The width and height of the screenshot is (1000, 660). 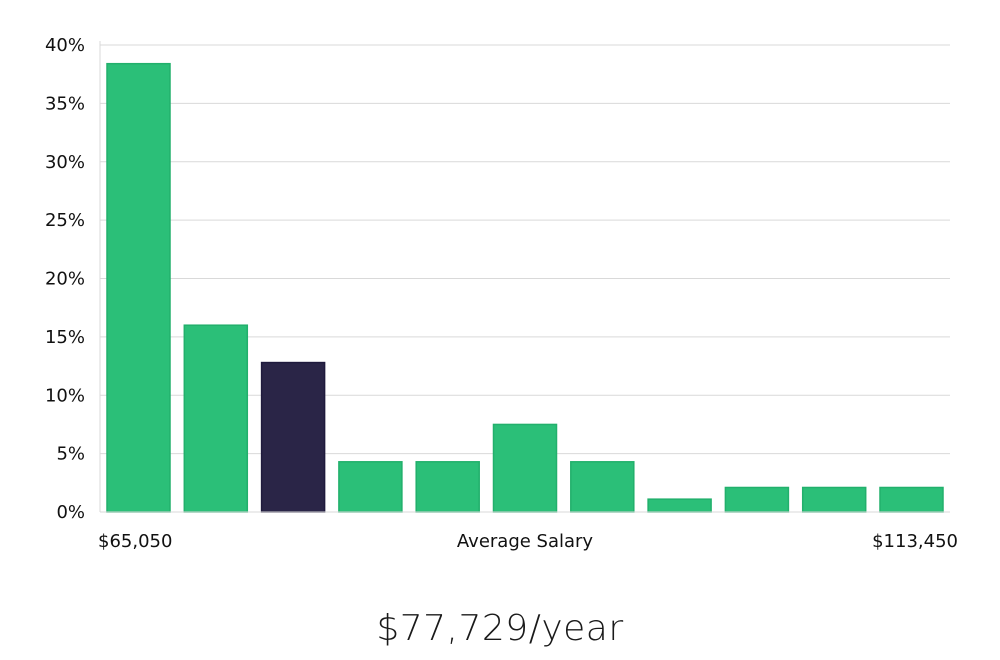 What do you see at coordinates (65, 337) in the screenshot?
I see `y-tick-label: 15%` at bounding box center [65, 337].